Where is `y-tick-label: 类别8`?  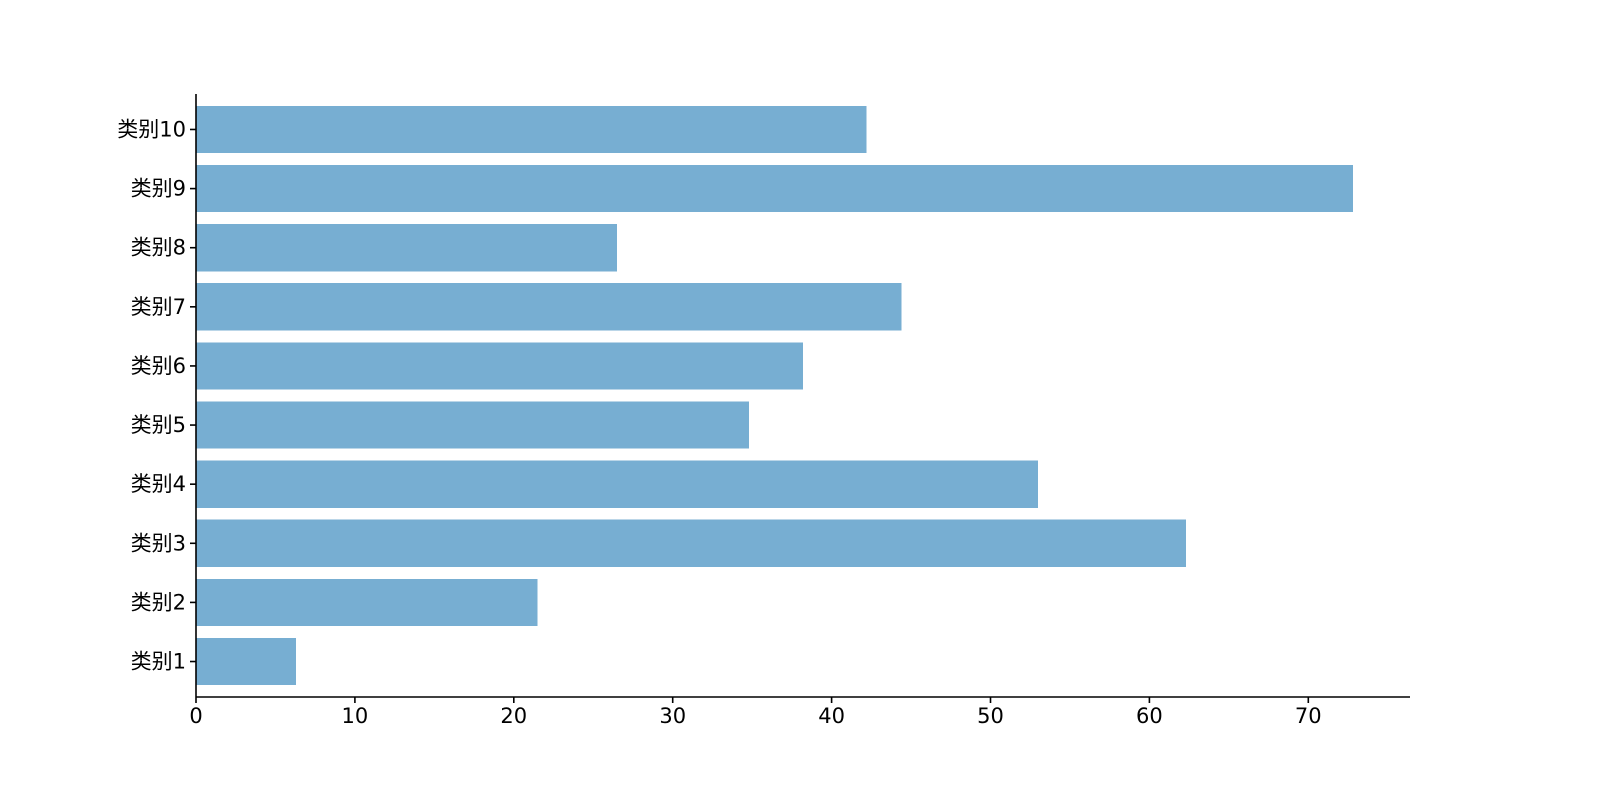 y-tick-label: 类别8 is located at coordinates (158, 248).